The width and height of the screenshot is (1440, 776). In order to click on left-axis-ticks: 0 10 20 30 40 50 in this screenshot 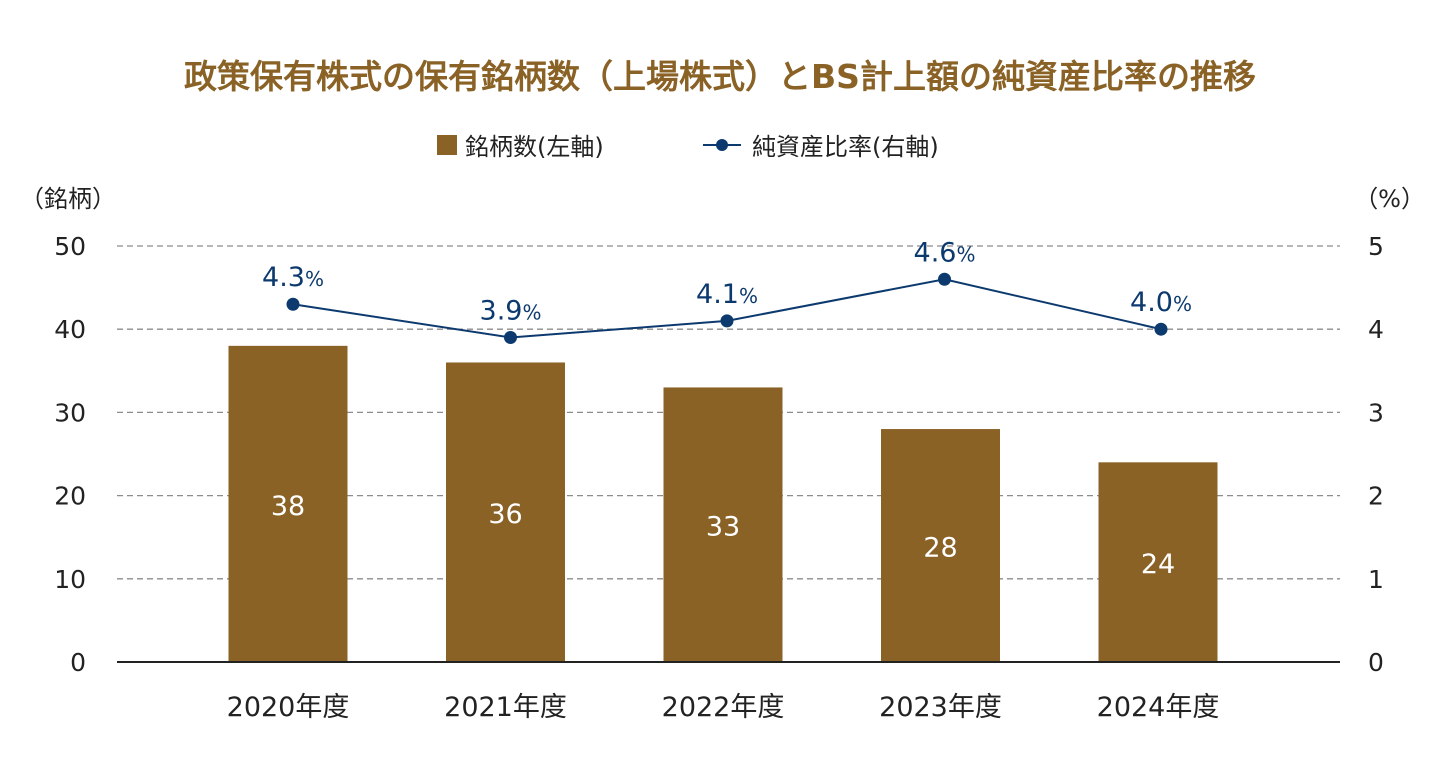, I will do `click(70, 454)`.